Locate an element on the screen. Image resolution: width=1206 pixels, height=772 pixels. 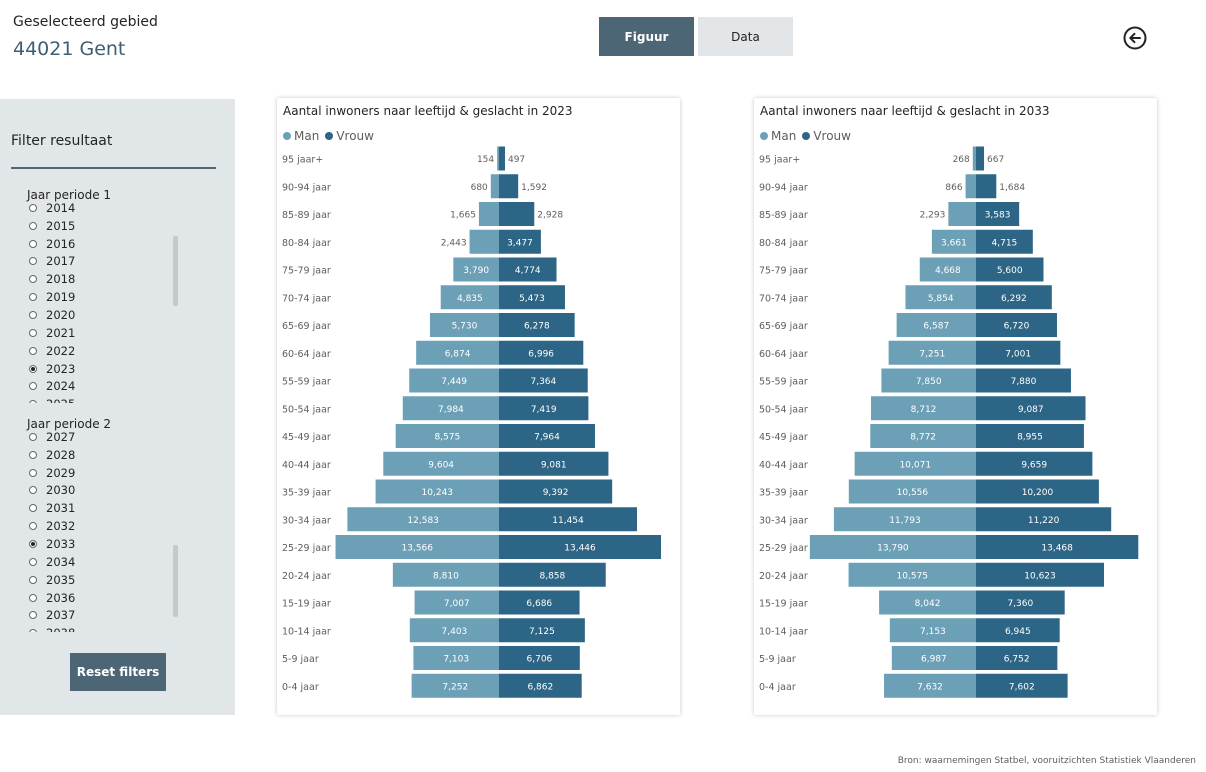
value-label-man: 7,007 is located at coordinates (457, 604).